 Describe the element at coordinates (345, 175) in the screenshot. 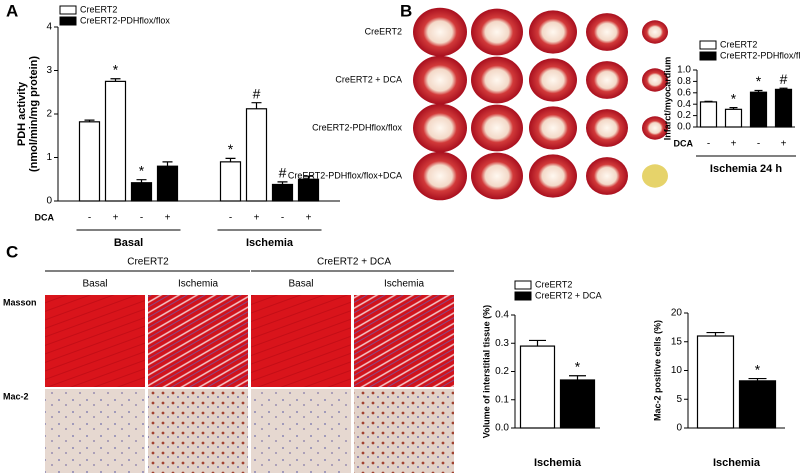

I see `row-label: CreERT2-PDHflox/flox+DCA` at that location.